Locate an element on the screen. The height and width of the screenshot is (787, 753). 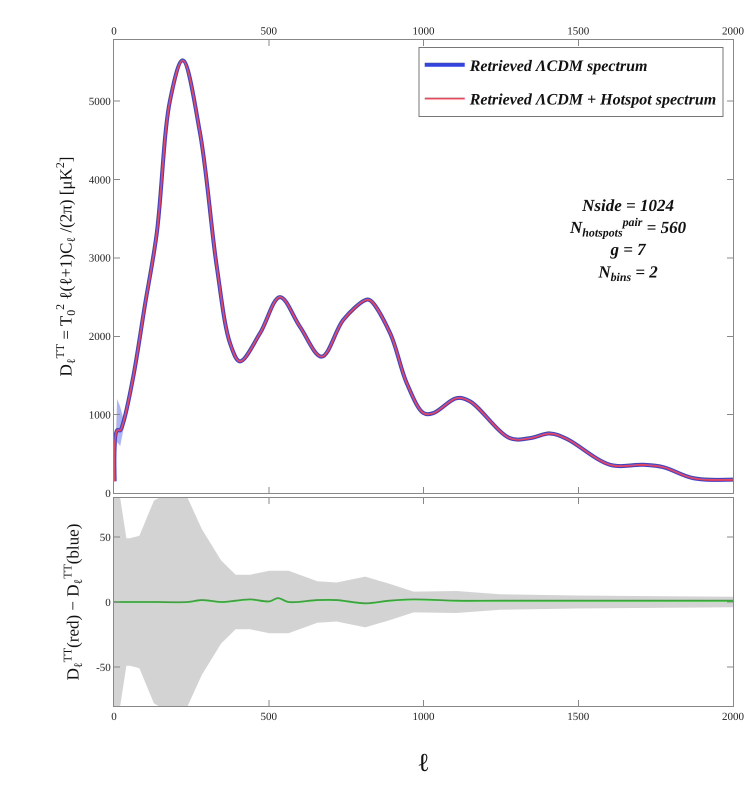
x-axis-title: ℓ is located at coordinates (423, 762).